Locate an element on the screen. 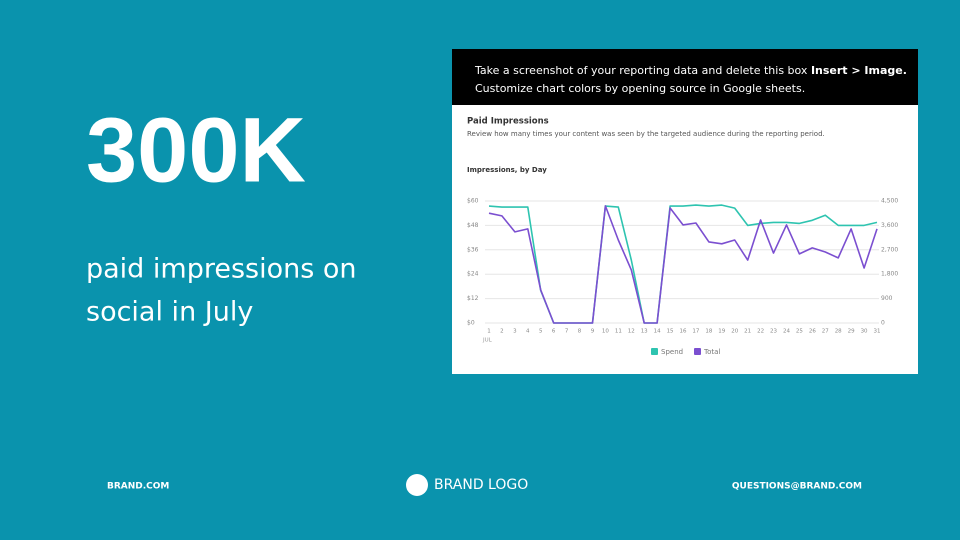 The image size is (960, 540). x-tick-label: 30 is located at coordinates (864, 332).